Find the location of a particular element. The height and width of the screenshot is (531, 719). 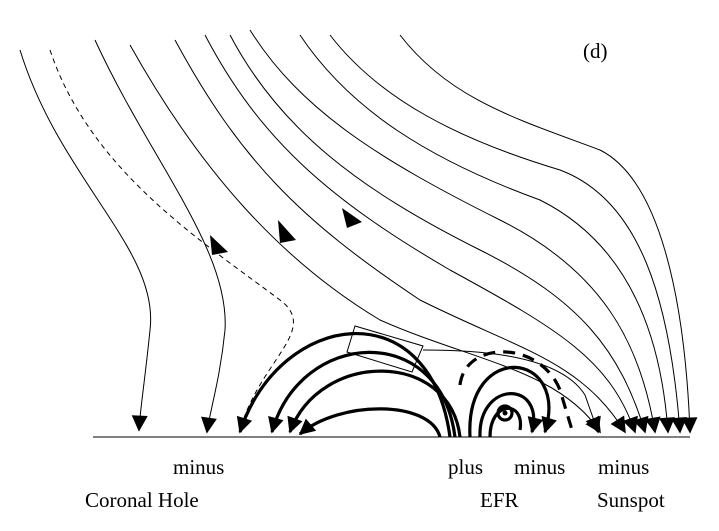

region-label: EFR is located at coordinates (499, 500).